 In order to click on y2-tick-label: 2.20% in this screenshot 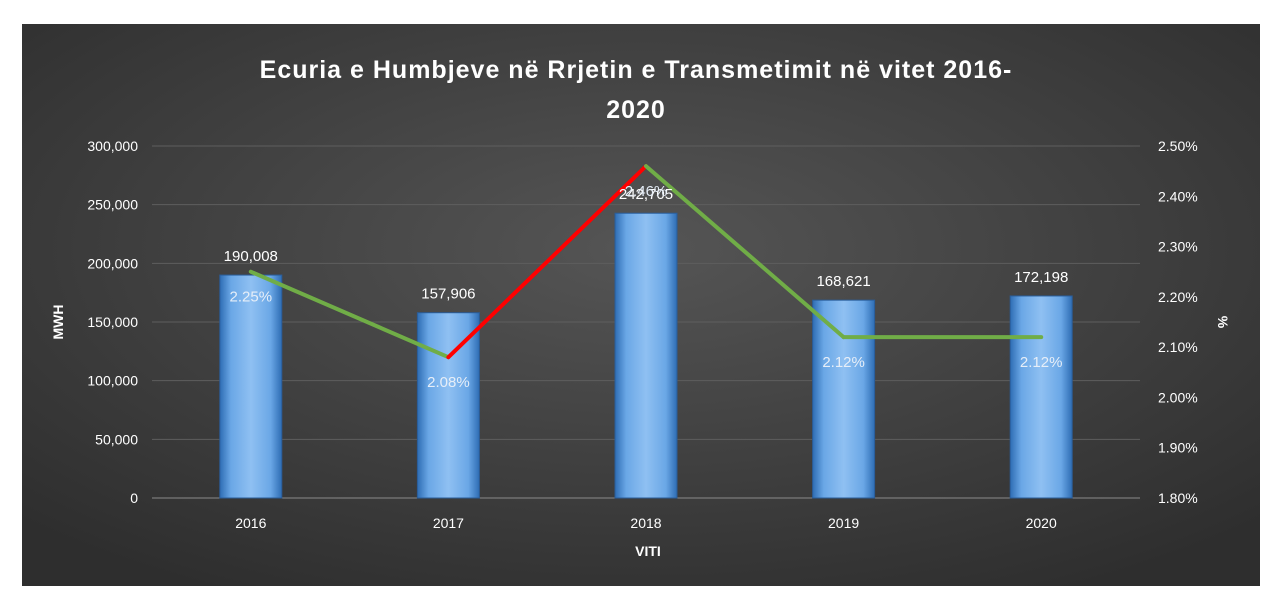, I will do `click(1178, 297)`.